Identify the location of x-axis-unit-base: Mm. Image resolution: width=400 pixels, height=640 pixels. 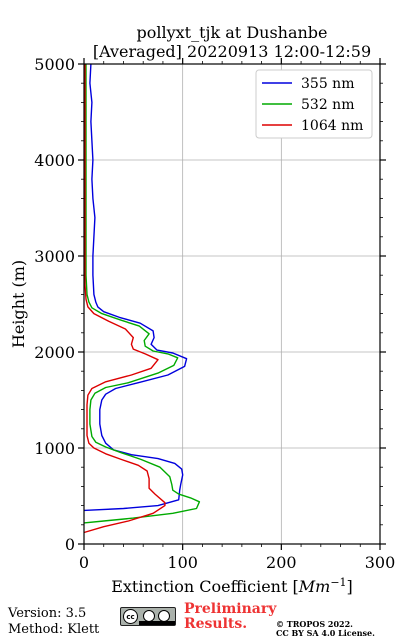
(314, 586).